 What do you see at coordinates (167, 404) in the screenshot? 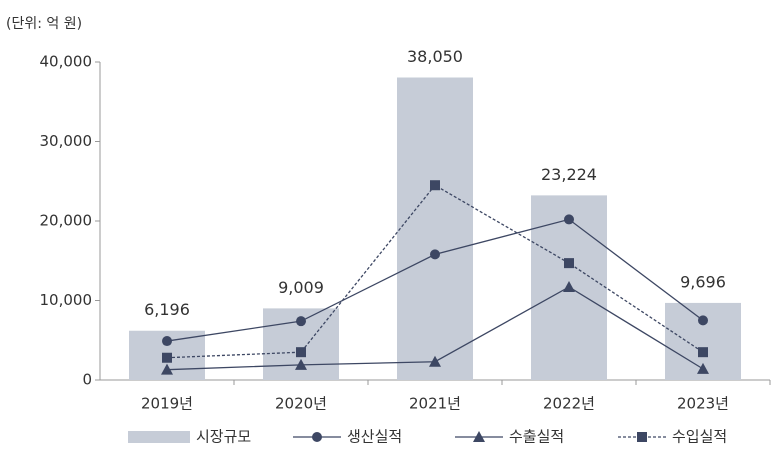
I see `x-tick-label: 2019년` at bounding box center [167, 404].